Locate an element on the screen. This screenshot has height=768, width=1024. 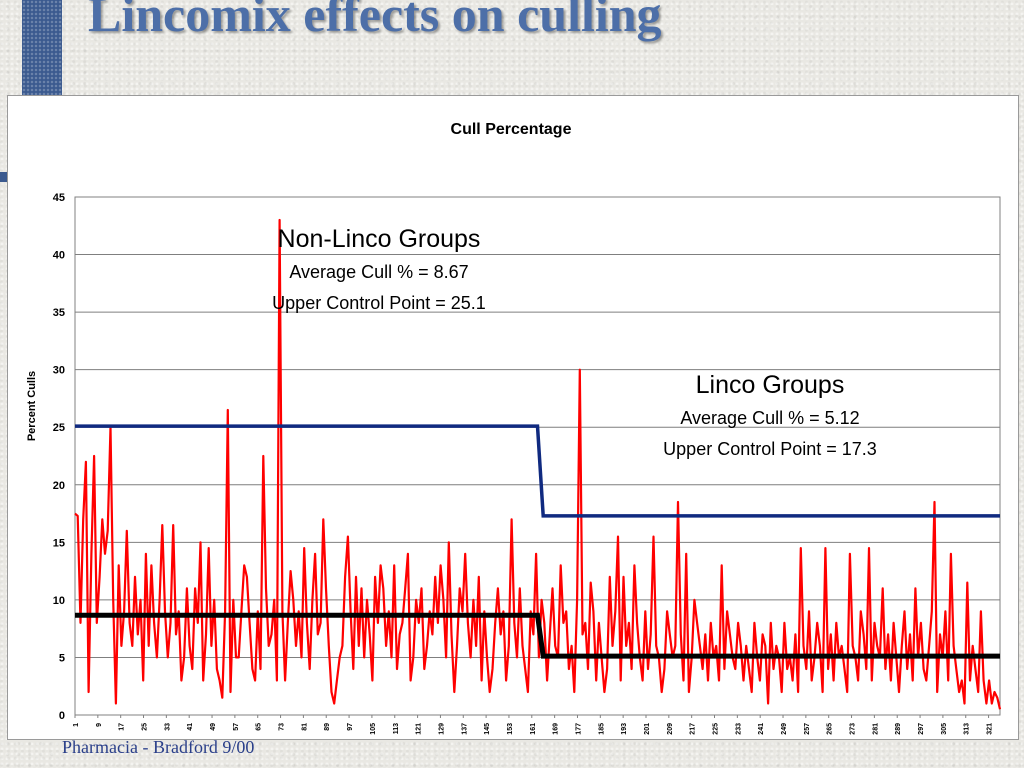
x-tick-label: 177 is located at coordinates (578, 729).